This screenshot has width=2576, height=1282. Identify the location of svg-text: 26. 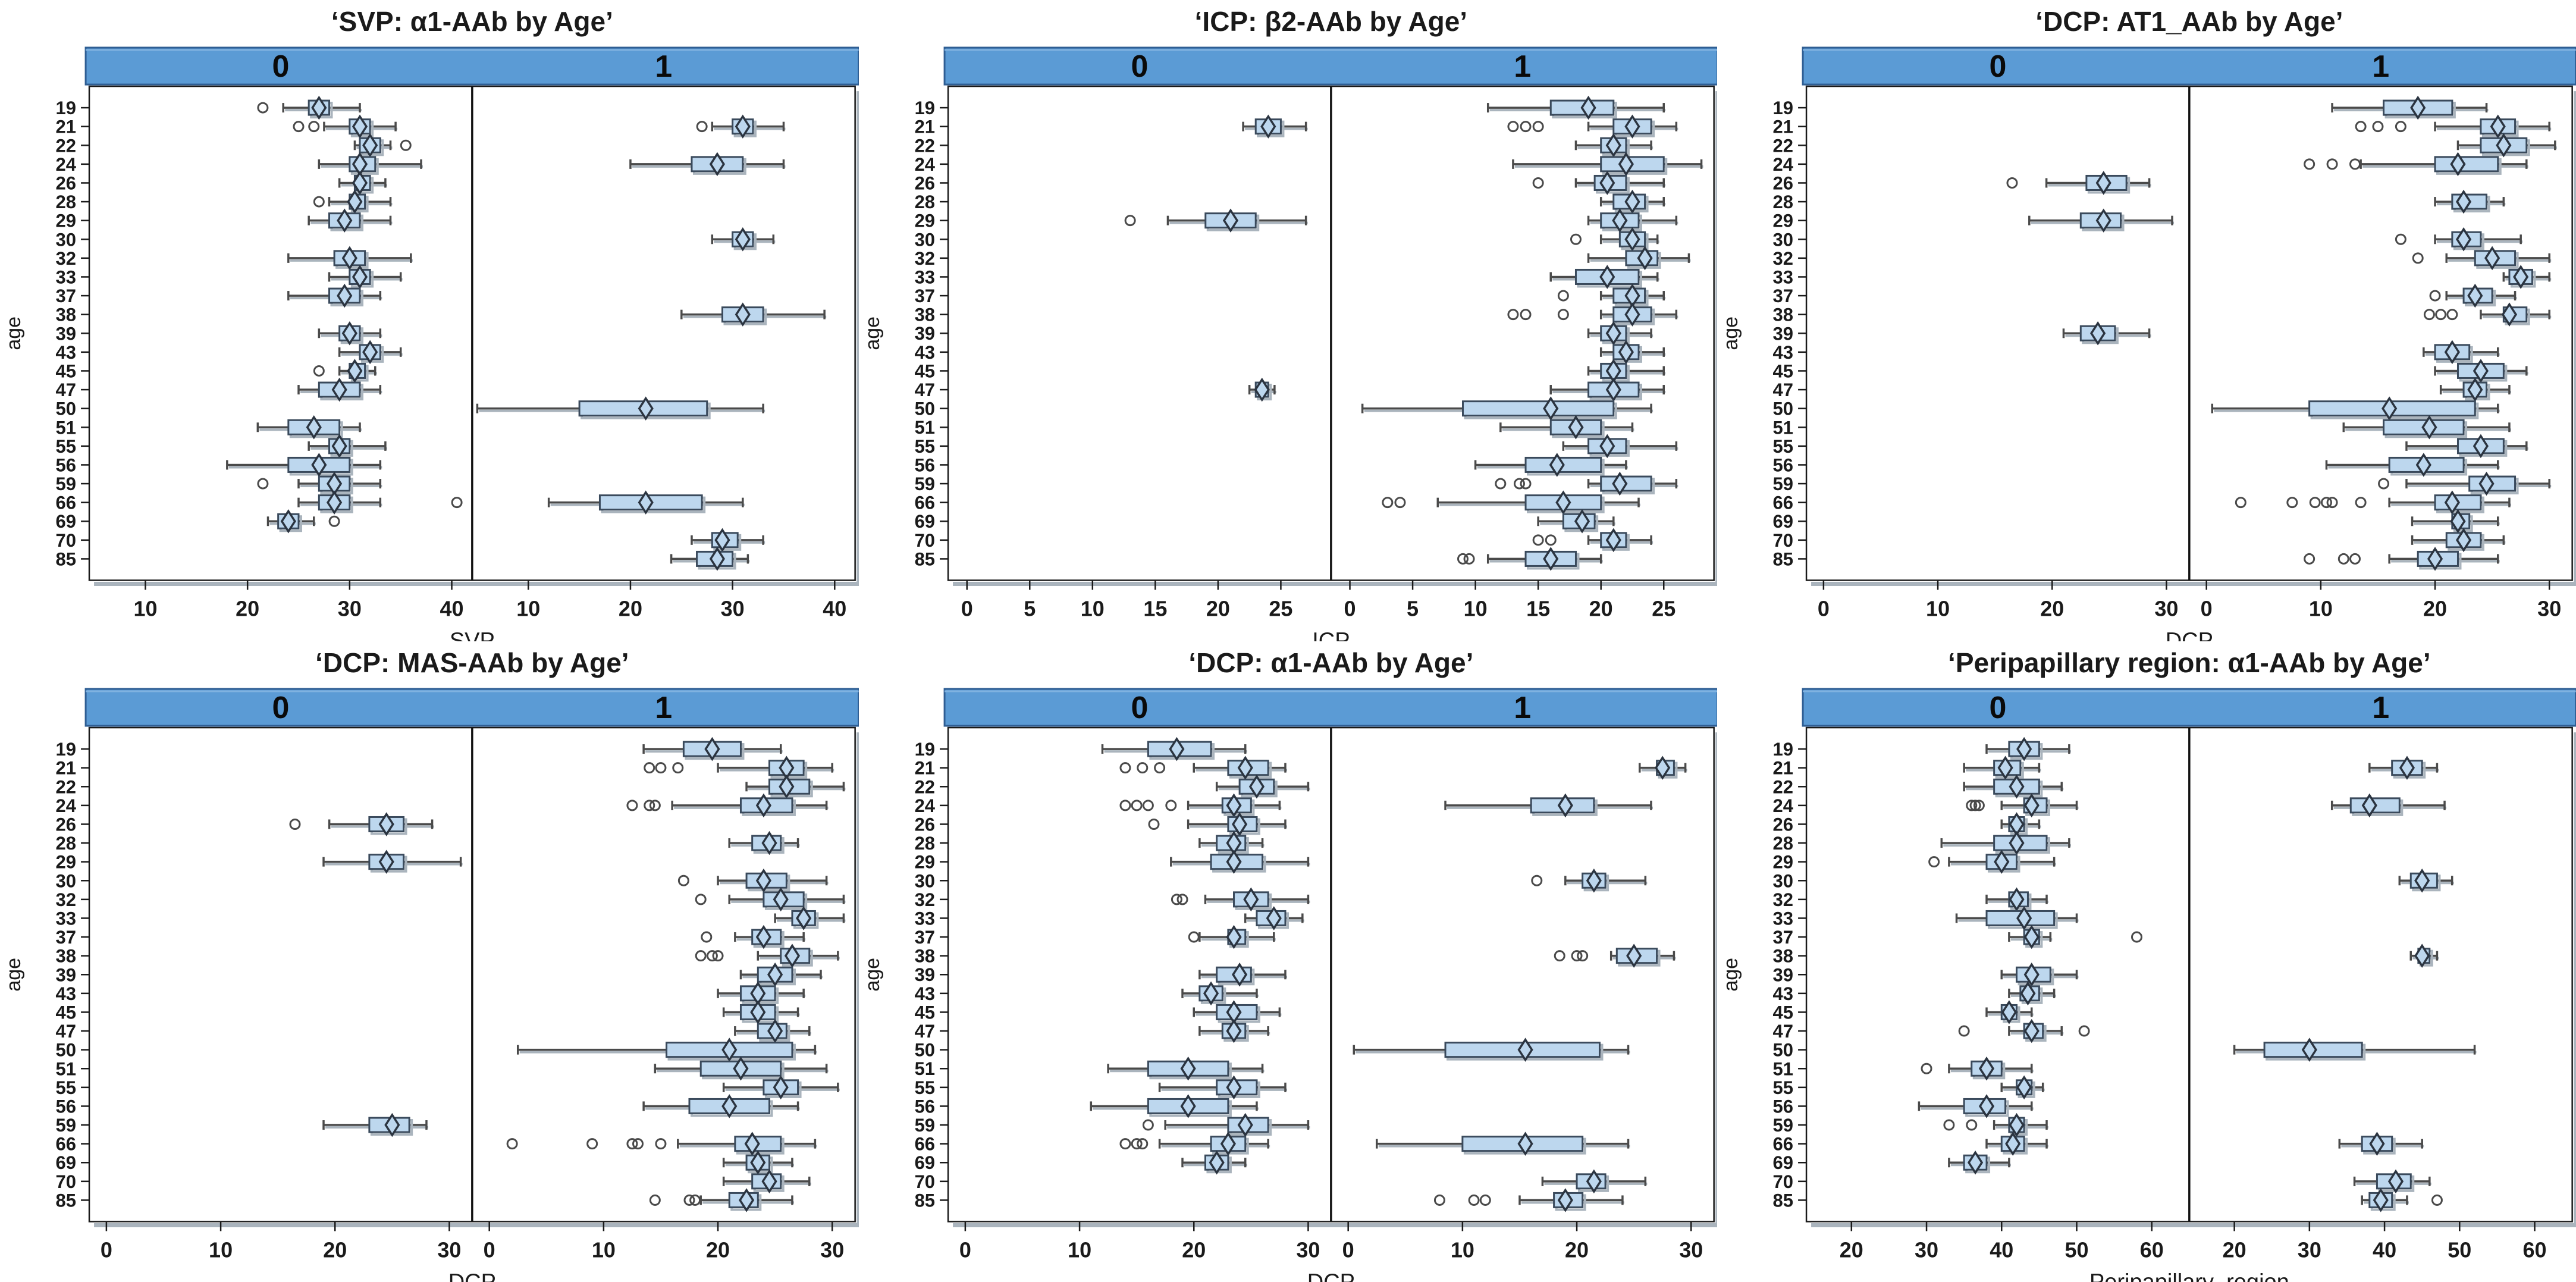
(924, 824).